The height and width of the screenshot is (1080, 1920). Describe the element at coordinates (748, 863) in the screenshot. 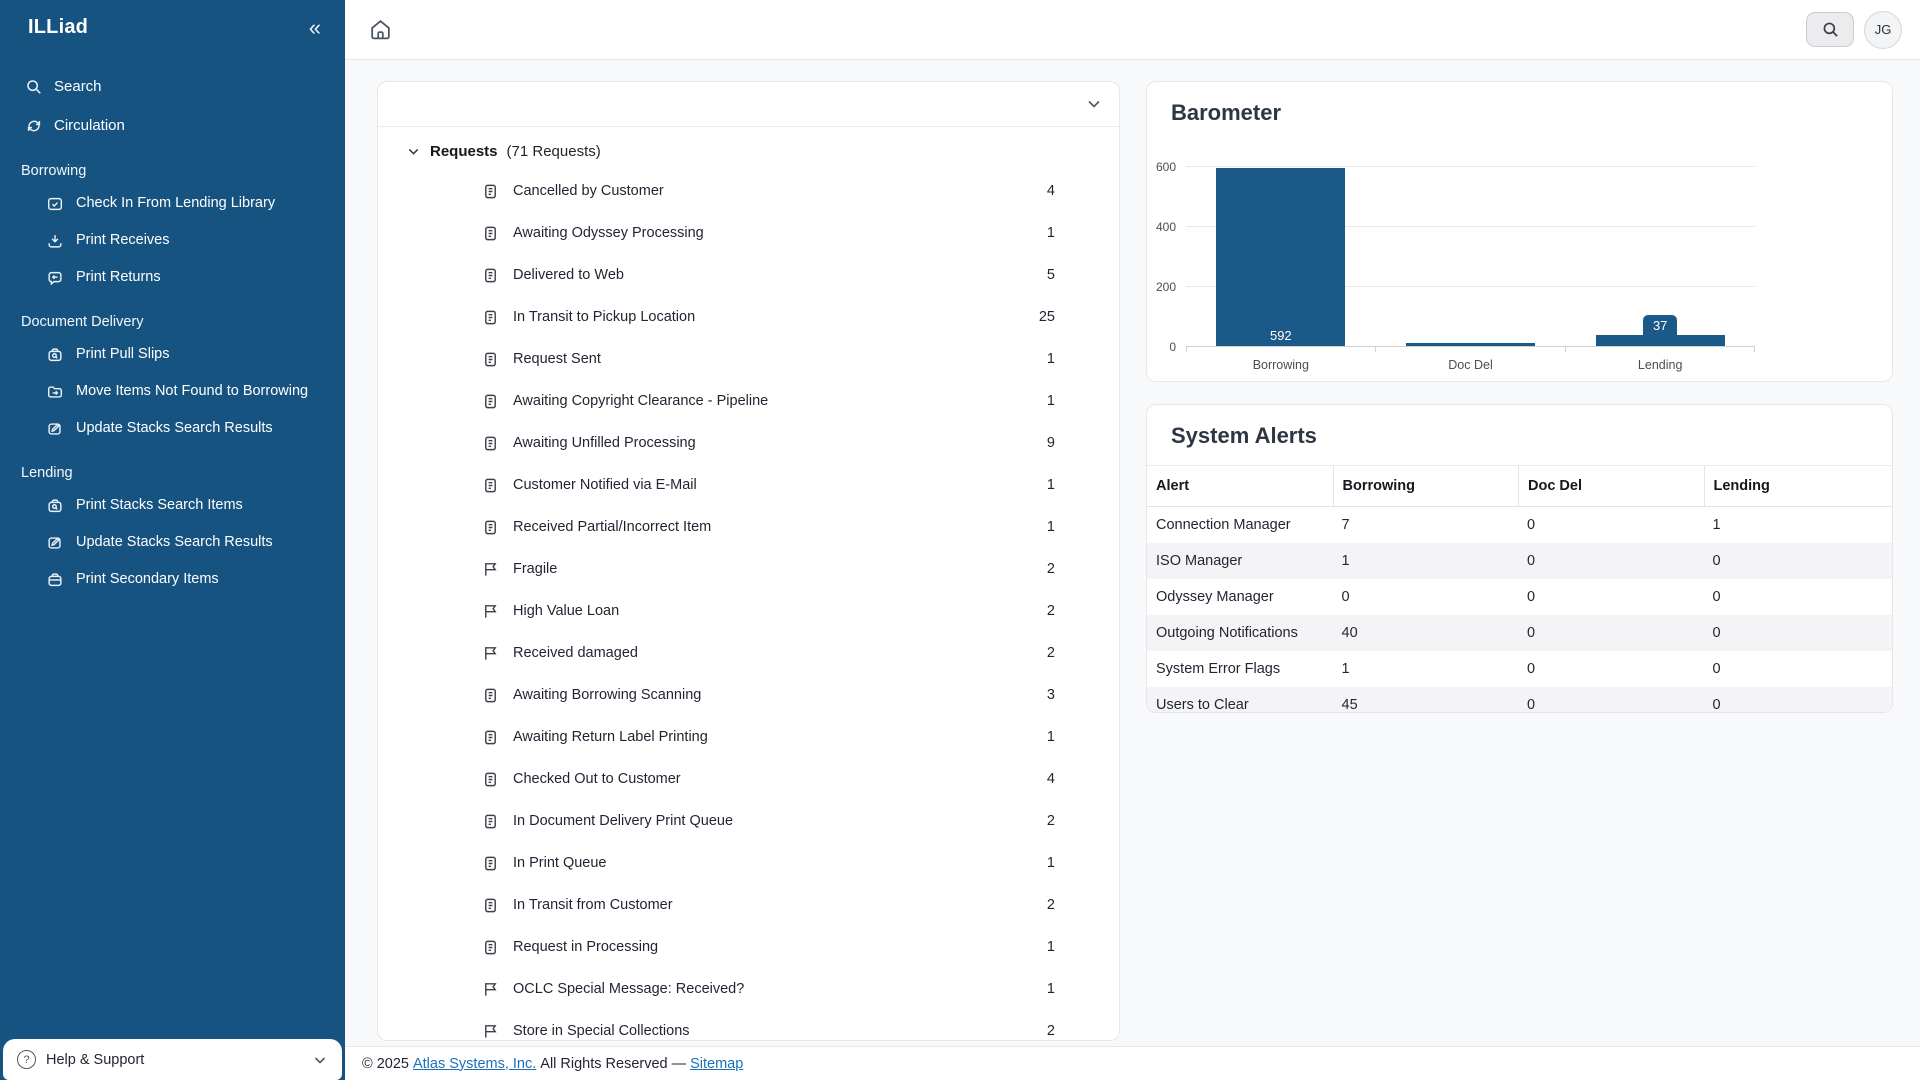

I see `request-status-row: In Print Queue 1` at that location.